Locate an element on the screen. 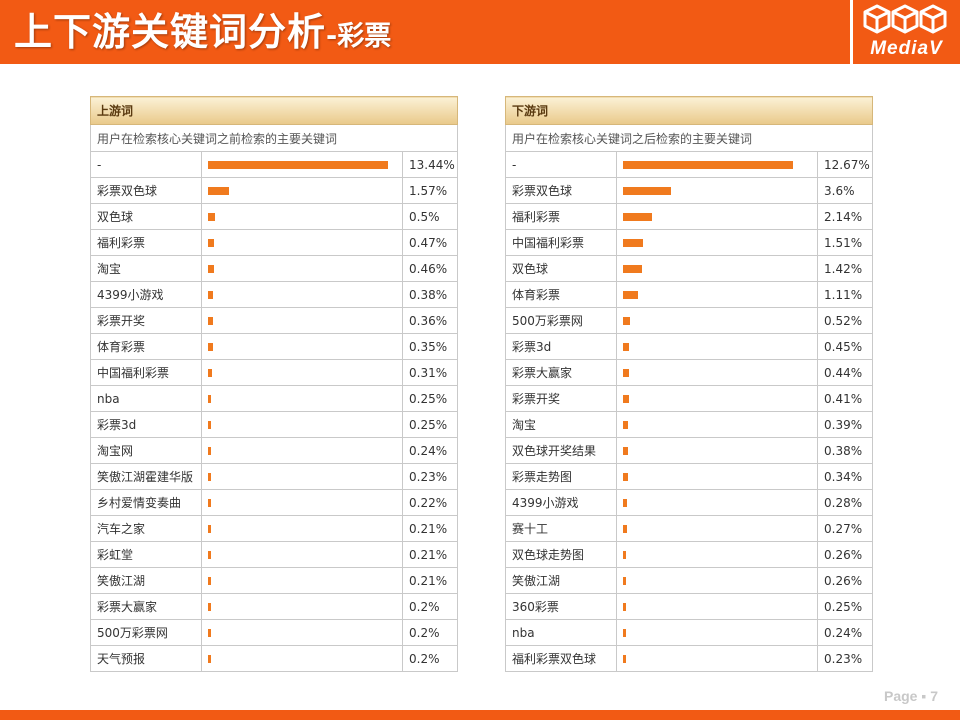  table-row: 笑傲江湖 0.21% is located at coordinates (274, 580).